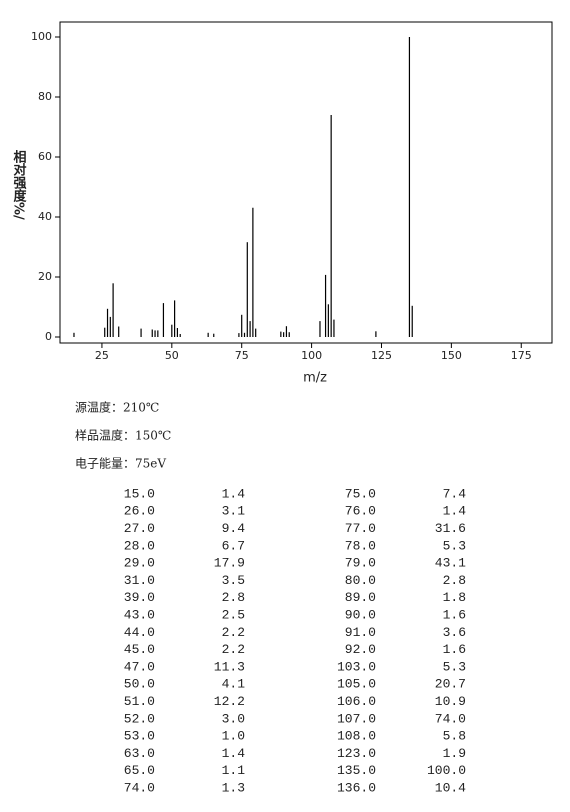 This screenshot has width=570, height=812. Describe the element at coordinates (360, 597) in the screenshot. I see `table-cell: 89.0` at that location.